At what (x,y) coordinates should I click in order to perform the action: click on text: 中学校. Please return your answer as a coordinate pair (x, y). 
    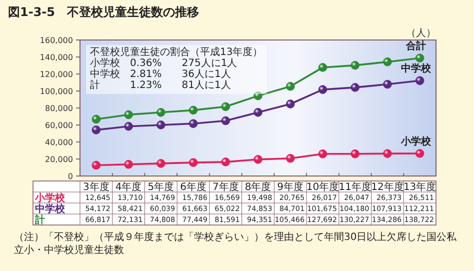
    Looking at the image, I should click on (50, 209).